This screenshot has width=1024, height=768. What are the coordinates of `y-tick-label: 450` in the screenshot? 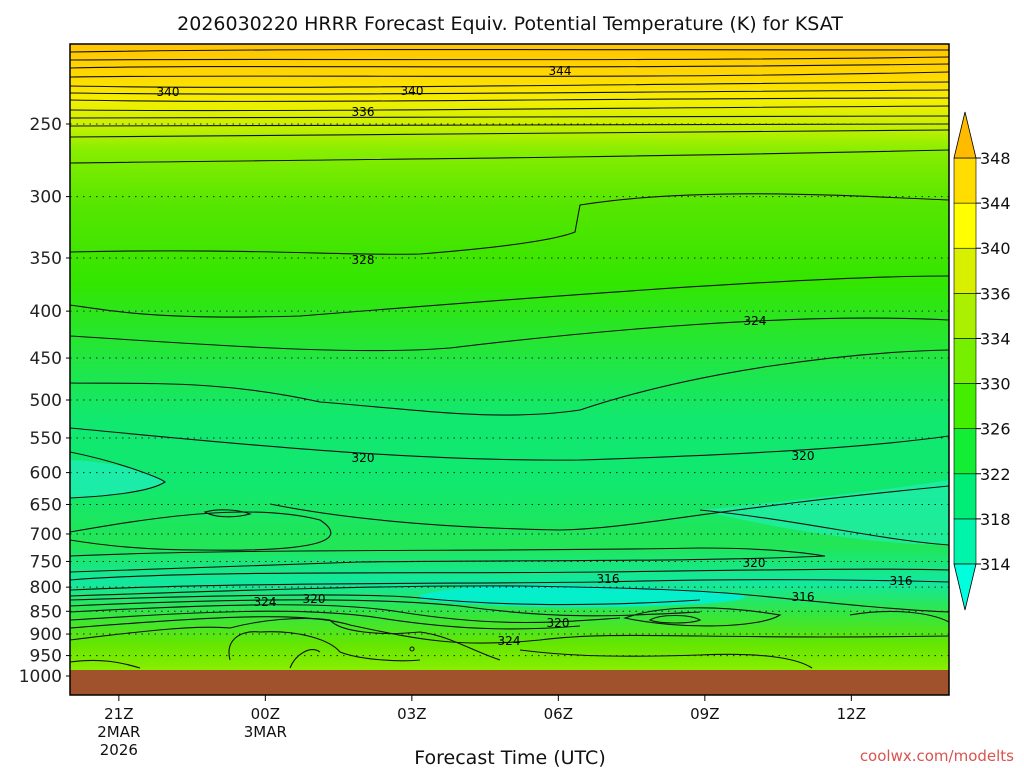 It's located at (46, 359).